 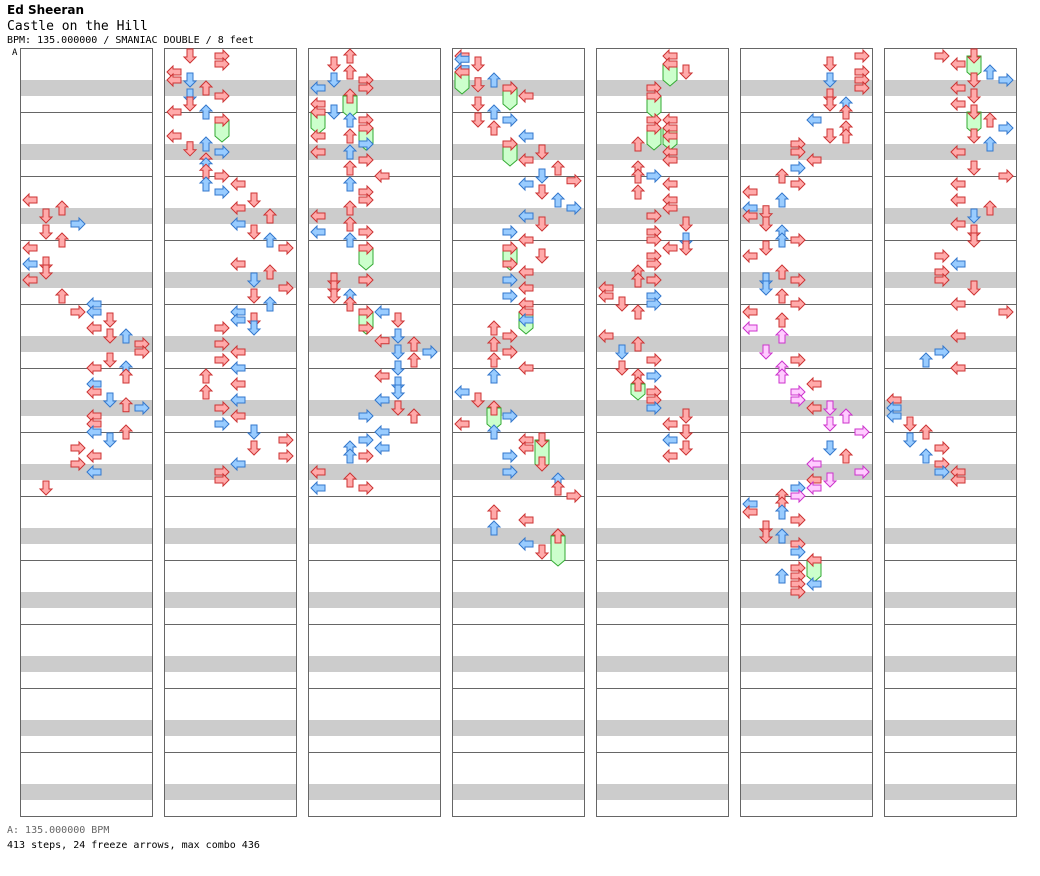 I want to click on bpm-legend: A: 135.000000 BPM, so click(x=58, y=830).